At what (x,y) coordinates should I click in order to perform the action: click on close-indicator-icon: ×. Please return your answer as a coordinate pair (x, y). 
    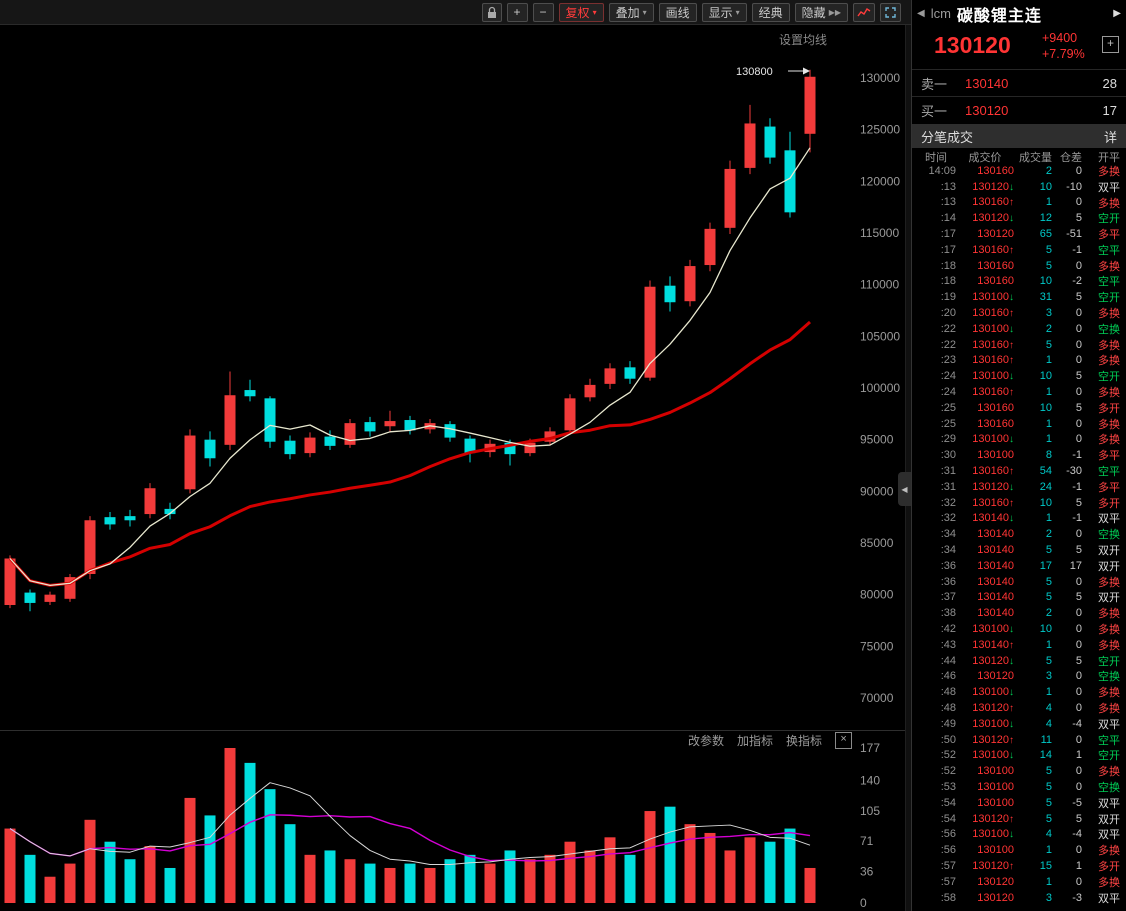
    Looking at the image, I should click on (844, 740).